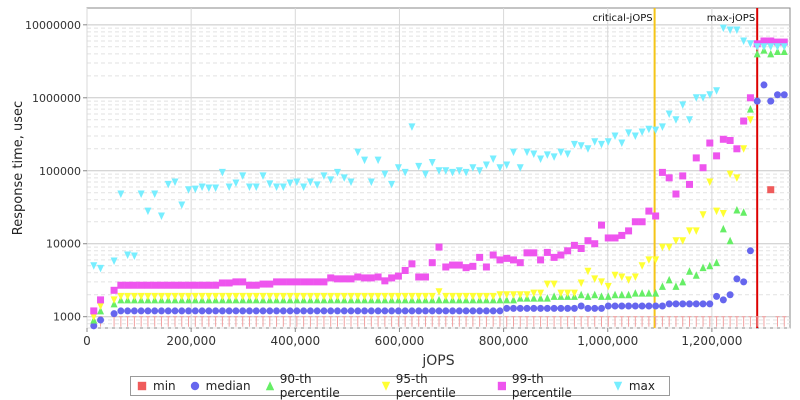 Image resolution: width=800 pixels, height=400 pixels. I want to click on legend-item: min, so click(156, 386).